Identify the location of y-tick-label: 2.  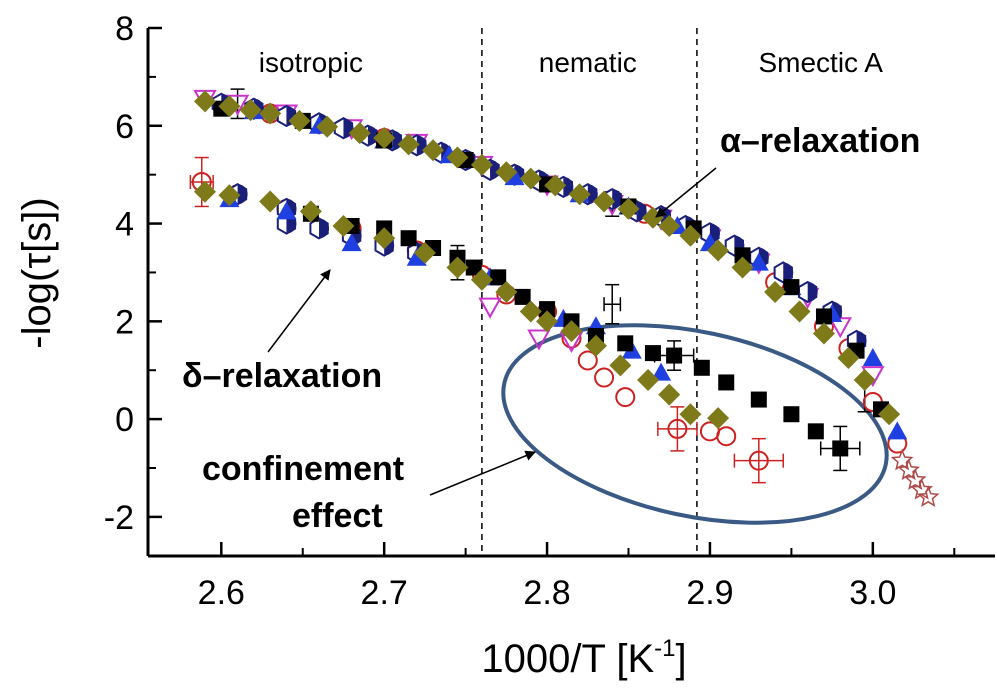
(124, 322).